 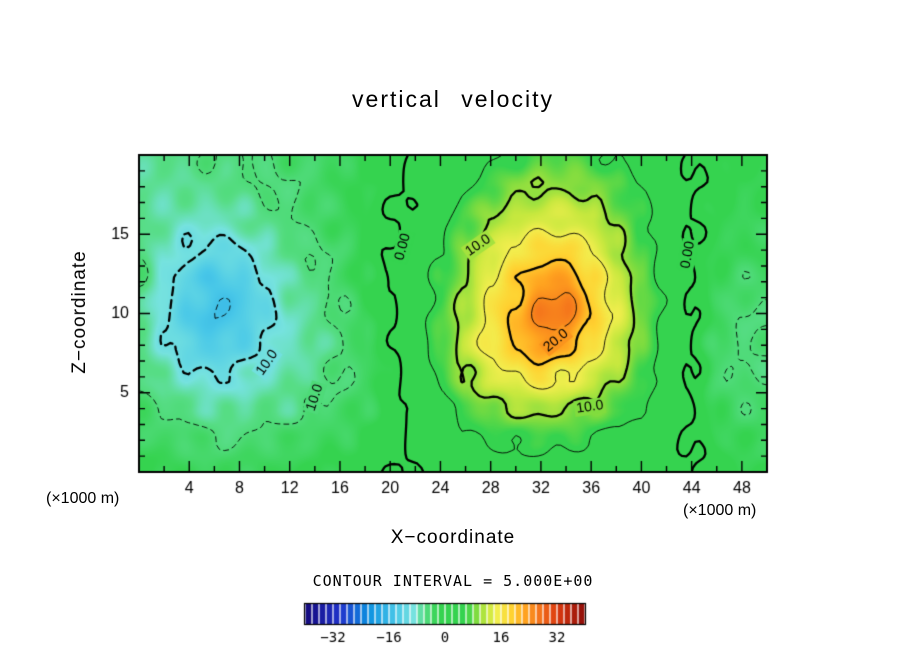 I want to click on x-axis-label: X−coordinate, so click(x=453, y=537).